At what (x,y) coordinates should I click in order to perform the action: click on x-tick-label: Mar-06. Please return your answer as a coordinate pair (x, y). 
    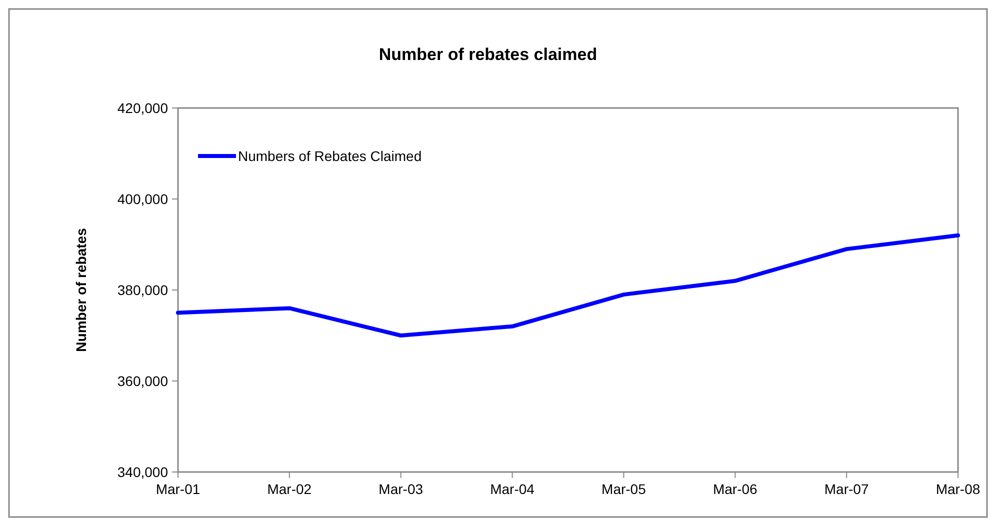
    Looking at the image, I should click on (735, 489).